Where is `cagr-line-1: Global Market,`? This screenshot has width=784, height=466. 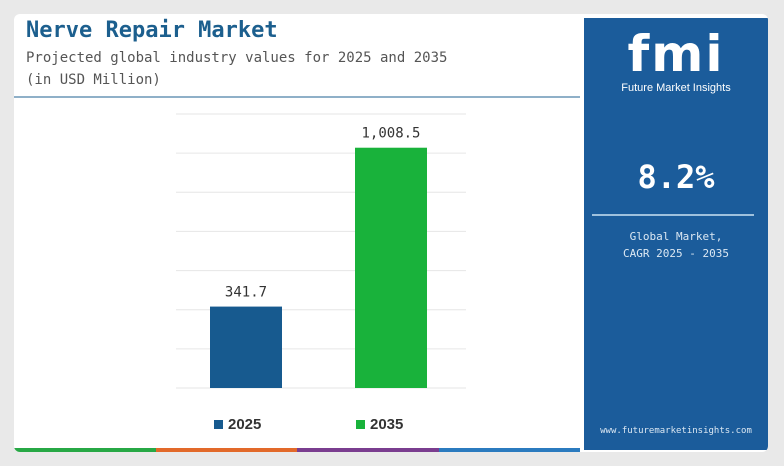 cagr-line-1: Global Market, is located at coordinates (676, 236).